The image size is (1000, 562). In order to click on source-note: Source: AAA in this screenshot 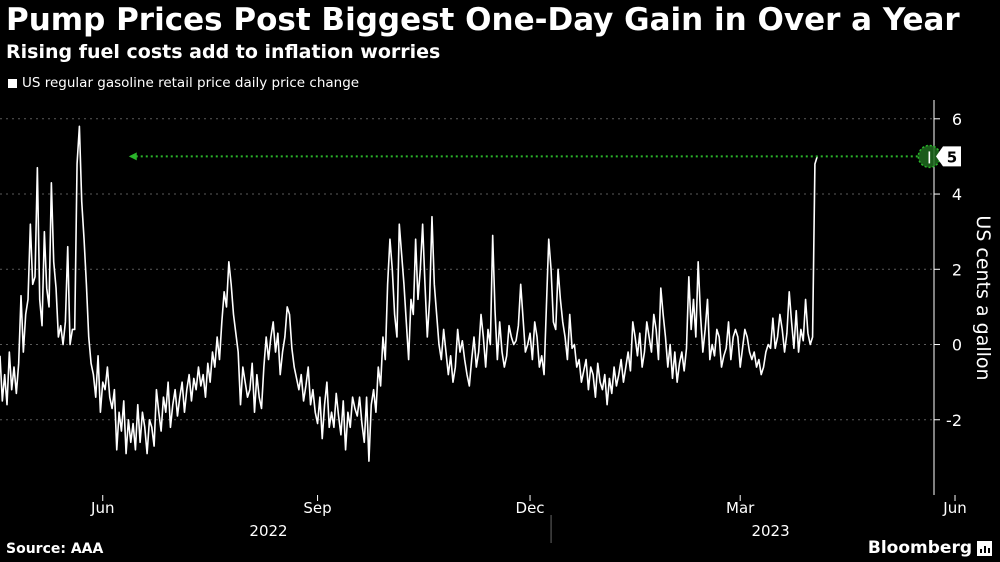, I will do `click(55, 549)`.